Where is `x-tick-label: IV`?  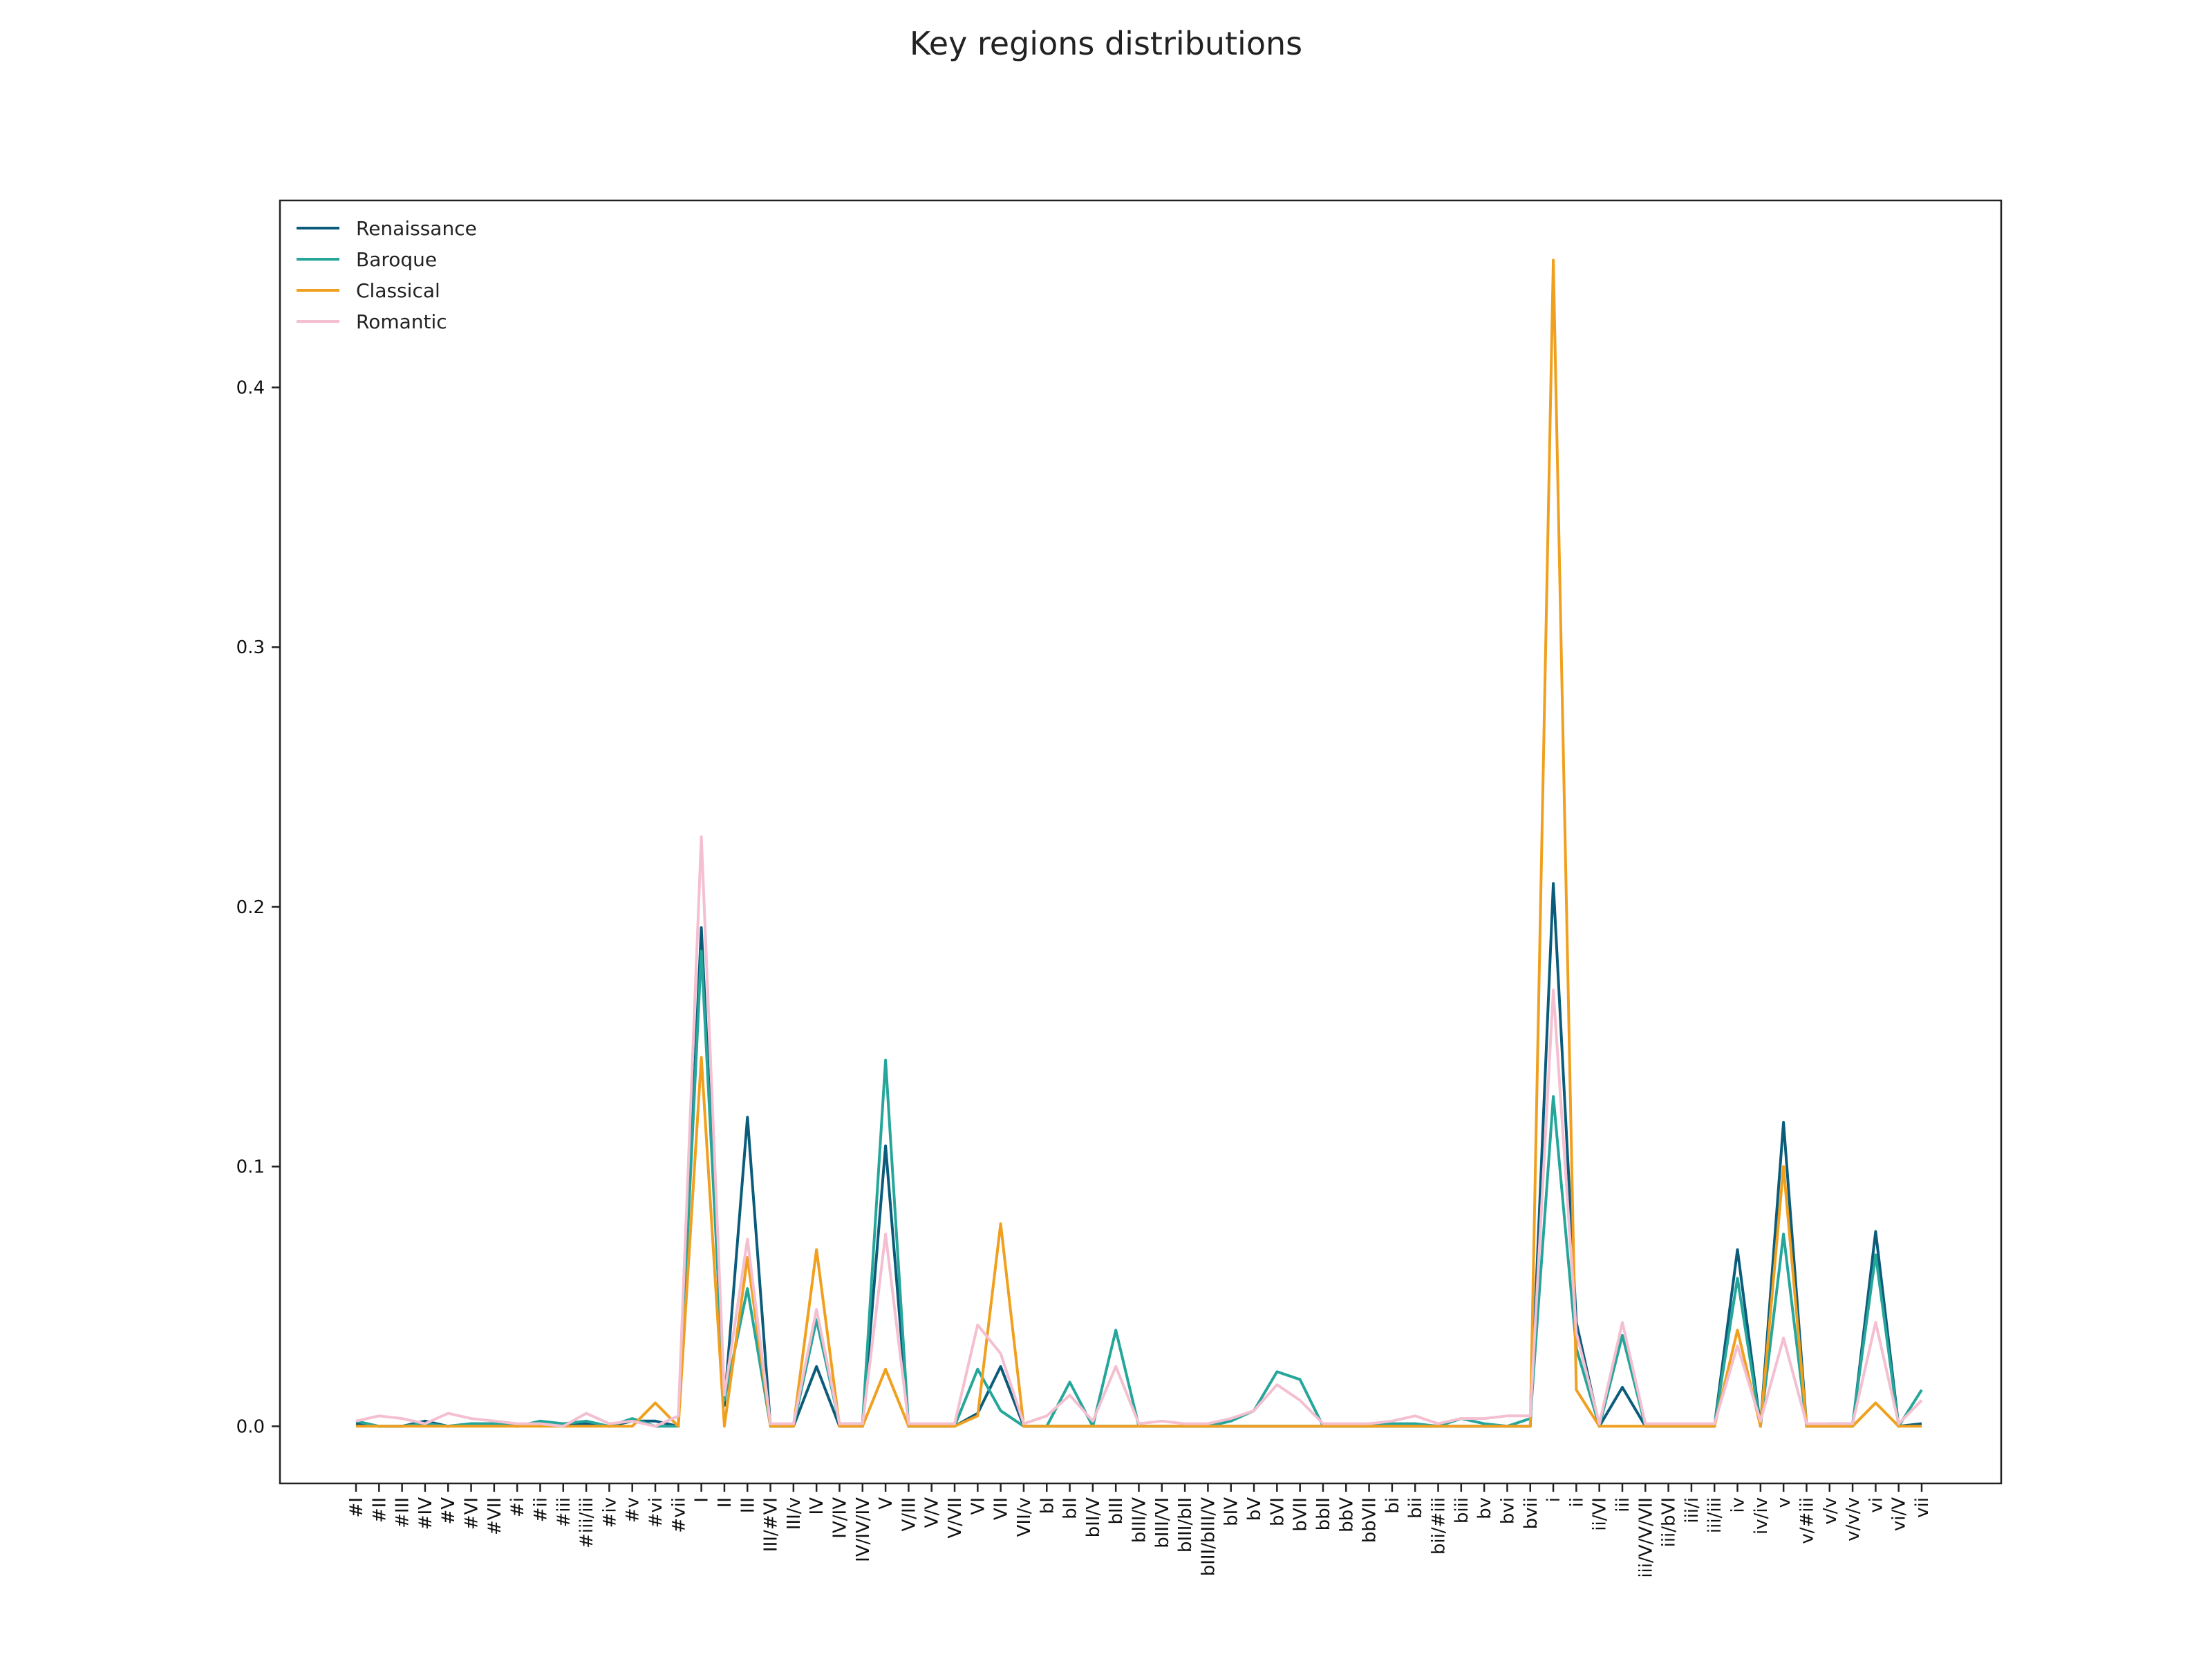
x-tick-label: IV is located at coordinates (817, 1506).